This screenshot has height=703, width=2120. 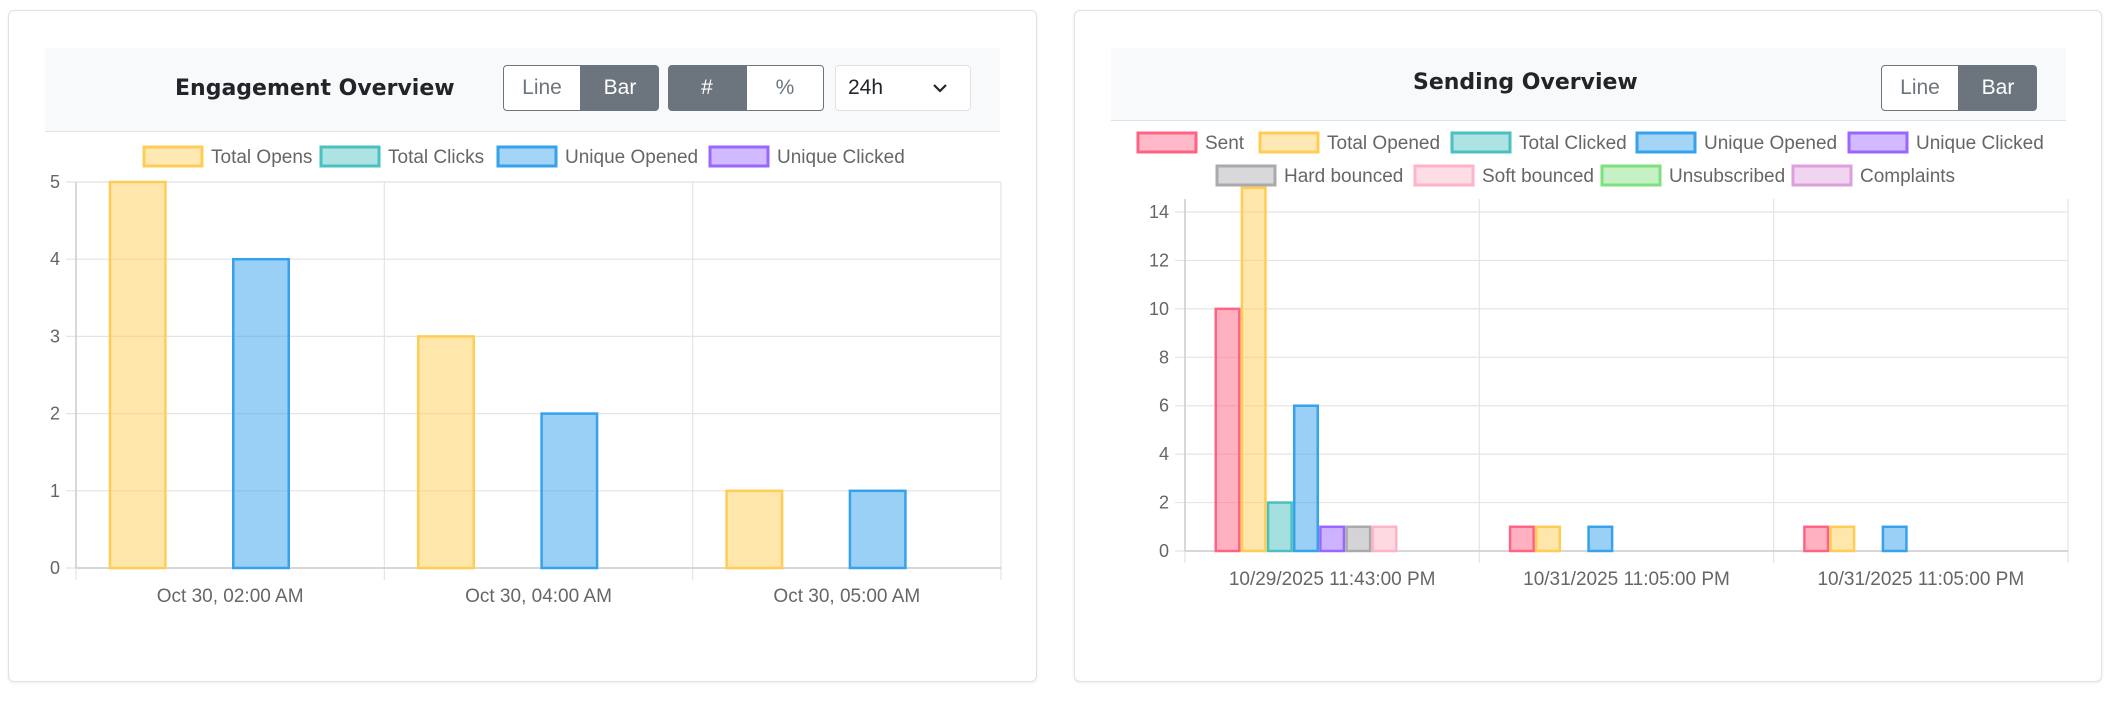 I want to click on x-tick-label: 10/29/2025 11:43:00 PM, so click(x=1332, y=579).